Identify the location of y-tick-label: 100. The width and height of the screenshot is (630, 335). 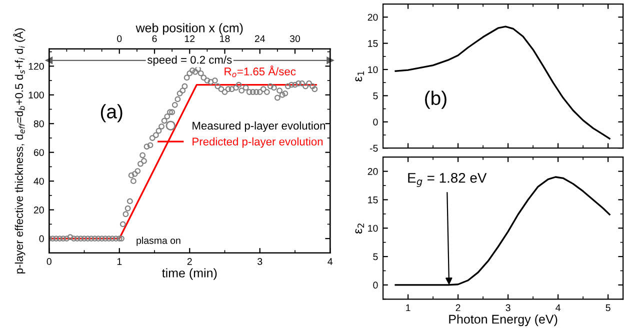
(36, 95).